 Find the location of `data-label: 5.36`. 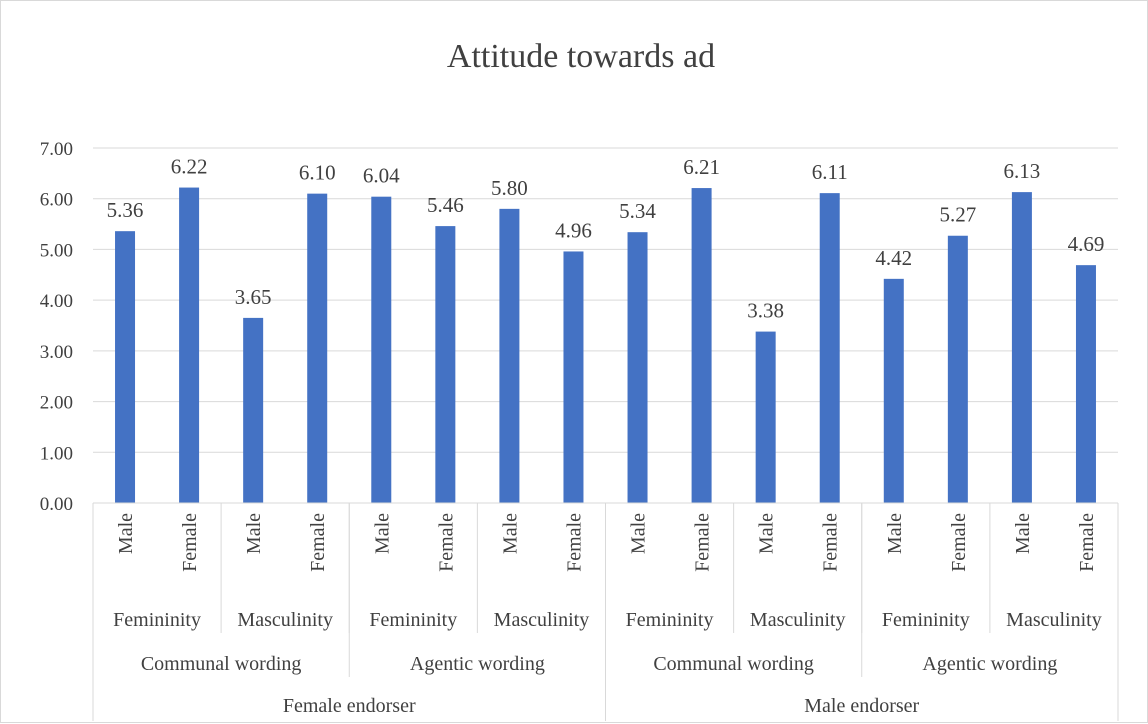

data-label: 5.36 is located at coordinates (125, 210).